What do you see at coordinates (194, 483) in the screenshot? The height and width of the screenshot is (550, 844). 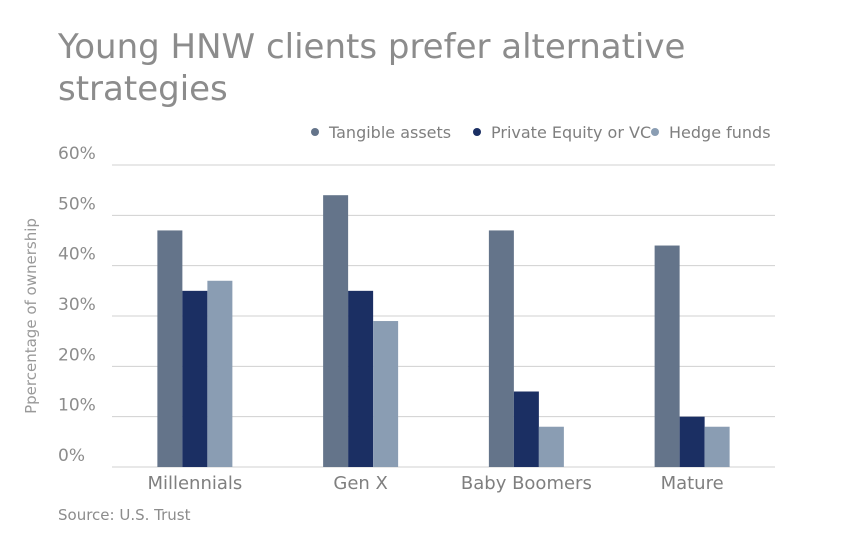 I see `x-category-label: Millennials` at bounding box center [194, 483].